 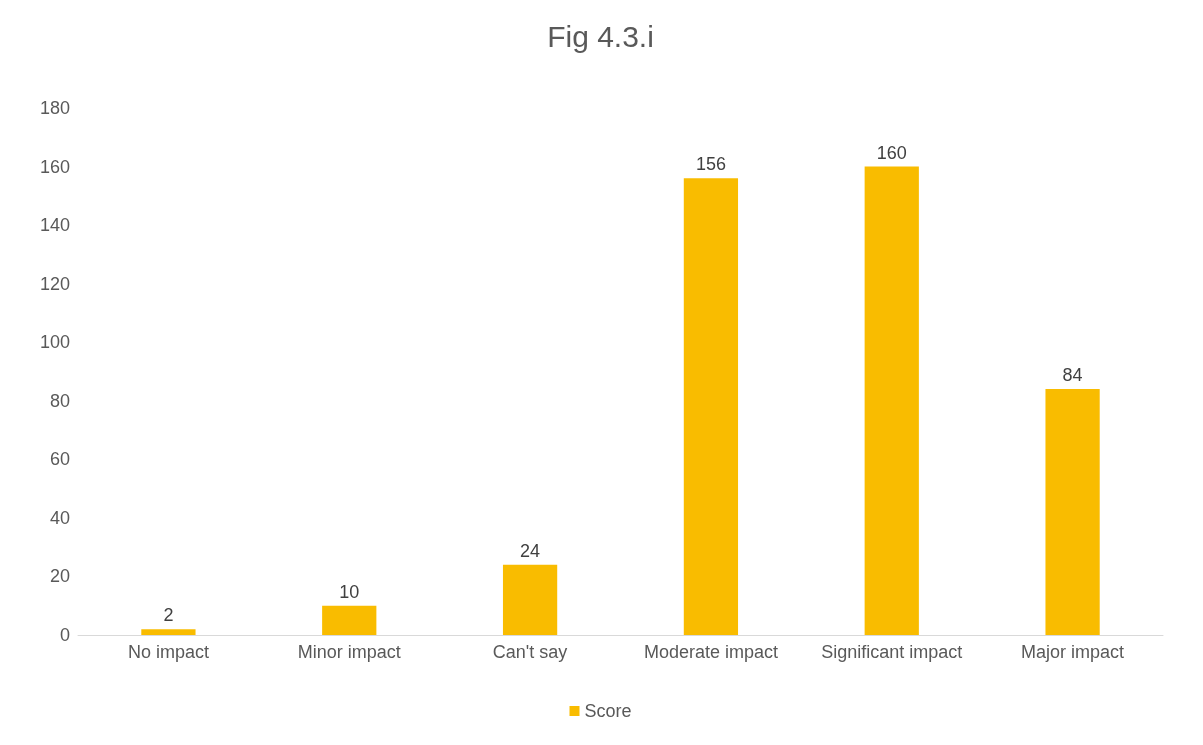 I want to click on x-tick-label: Major impact, so click(x=1073, y=652).